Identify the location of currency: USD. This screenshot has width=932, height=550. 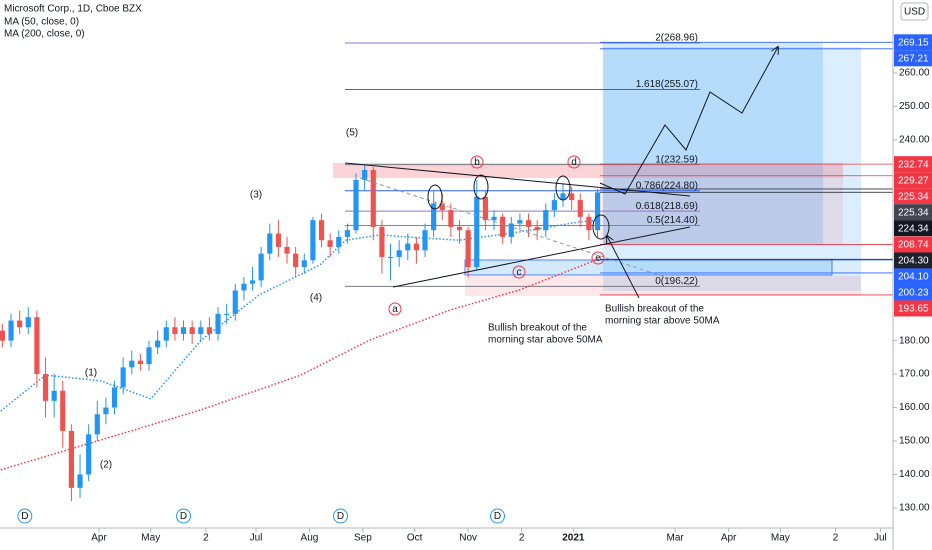
(914, 12).